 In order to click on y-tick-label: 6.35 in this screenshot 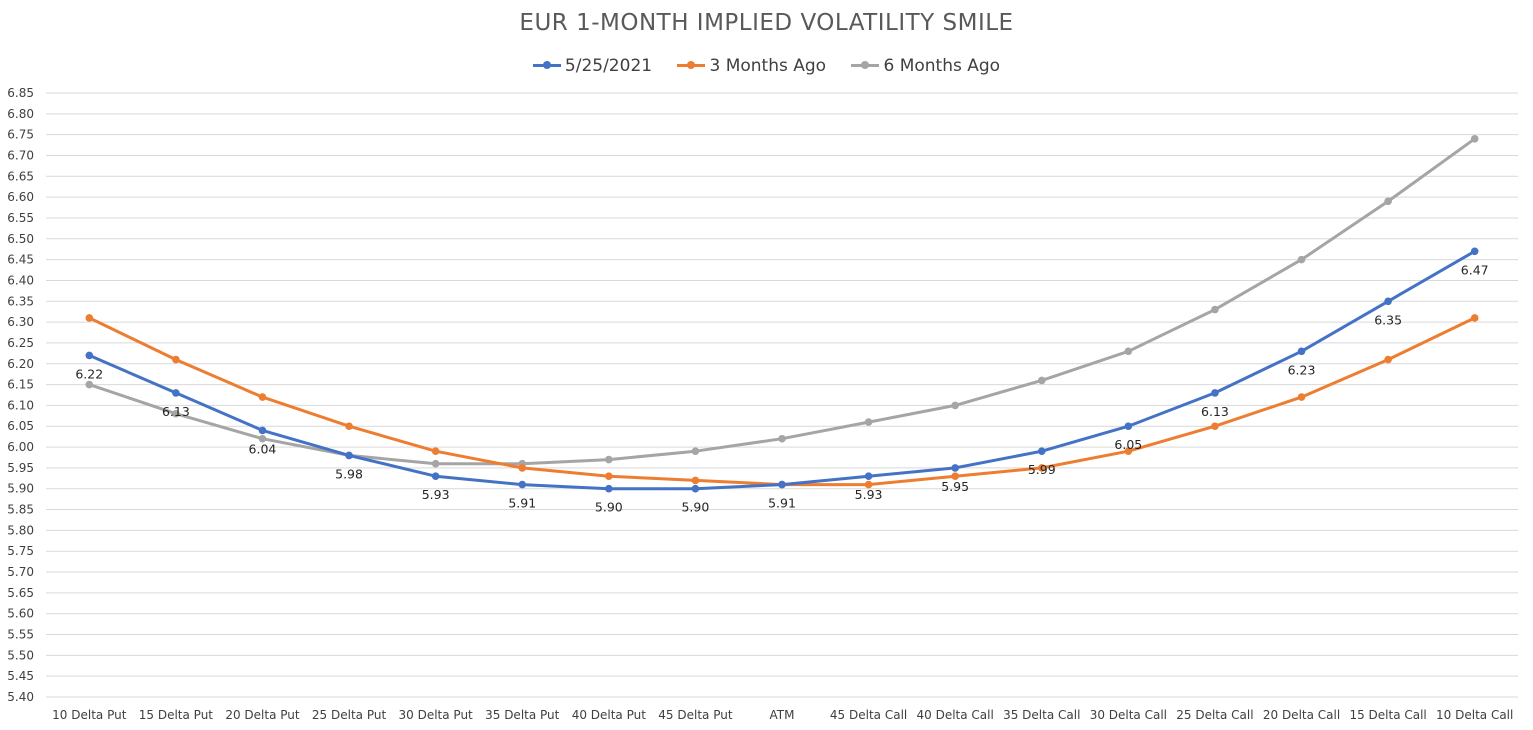, I will do `click(20, 301)`.